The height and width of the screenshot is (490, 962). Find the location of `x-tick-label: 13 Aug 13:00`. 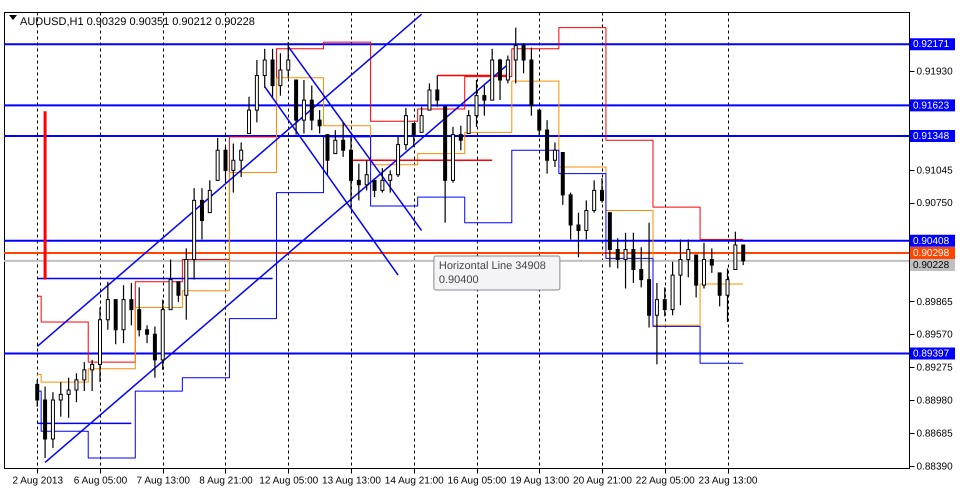

x-tick-label: 13 Aug 13:00 is located at coordinates (352, 481).